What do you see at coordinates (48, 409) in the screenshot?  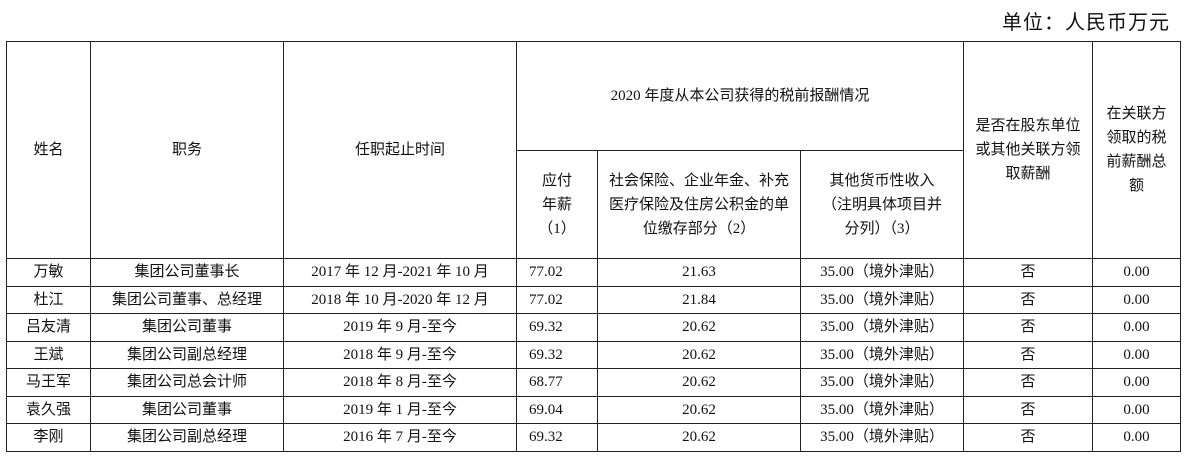 I see `table-cell: 袁久强` at bounding box center [48, 409].